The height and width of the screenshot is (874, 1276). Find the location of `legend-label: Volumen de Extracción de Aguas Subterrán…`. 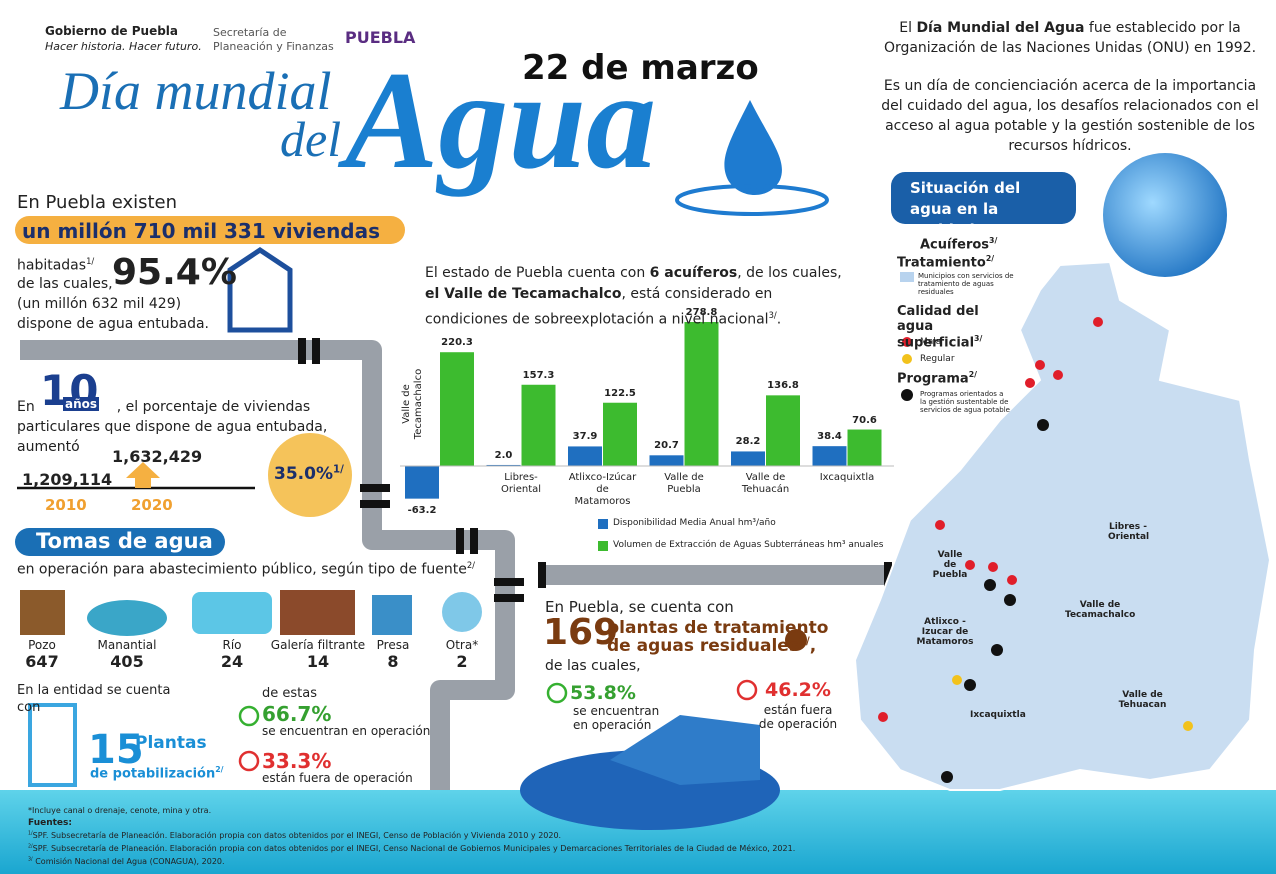

legend-label: Volumen de Extracción de Aguas Subterrán… is located at coordinates (748, 545).